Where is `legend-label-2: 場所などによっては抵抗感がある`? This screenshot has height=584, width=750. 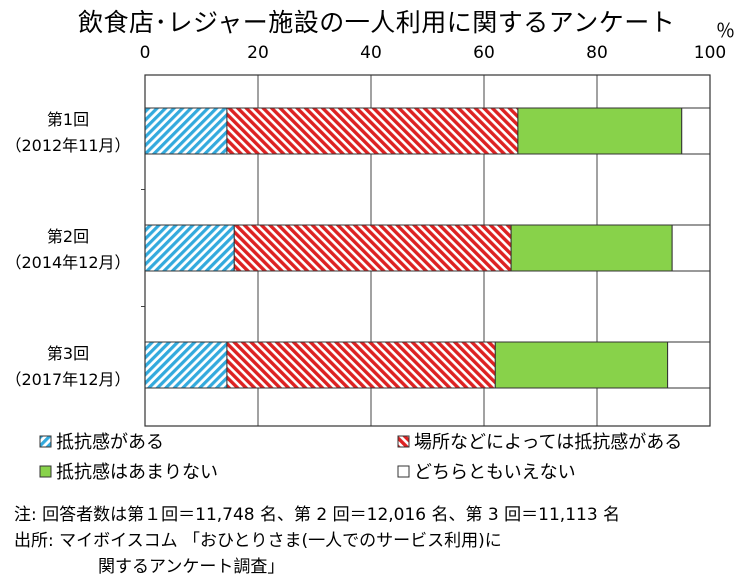
legend-label-2: 場所などによっては抵抗感がある is located at coordinates (548, 442).